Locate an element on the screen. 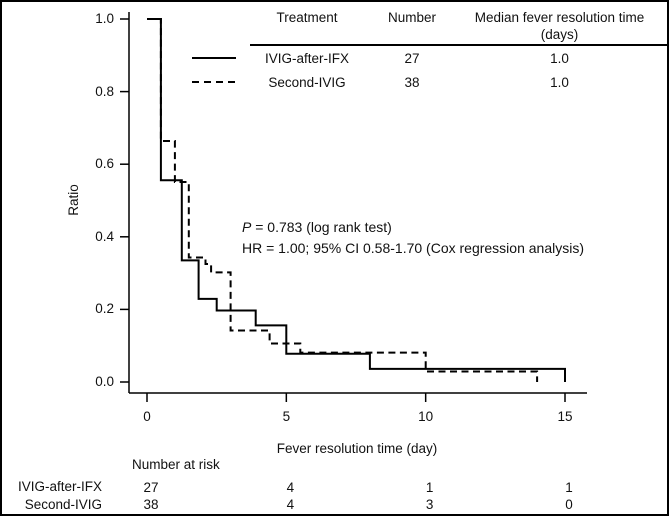  x-tick-label: 5 is located at coordinates (286, 416).